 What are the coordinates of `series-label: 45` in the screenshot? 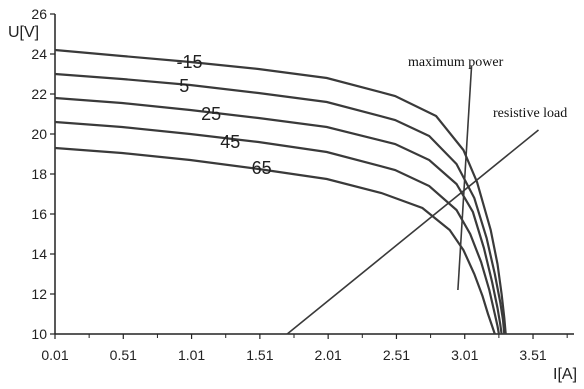 It's located at (230, 142).